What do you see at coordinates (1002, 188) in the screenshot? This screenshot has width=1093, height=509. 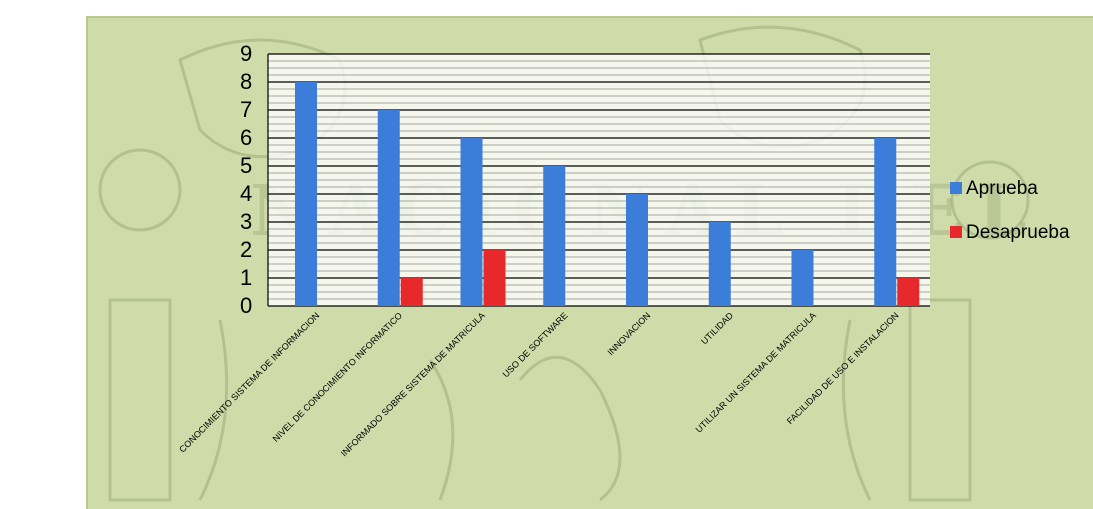 I see `legend-label: Aprueba` at bounding box center [1002, 188].